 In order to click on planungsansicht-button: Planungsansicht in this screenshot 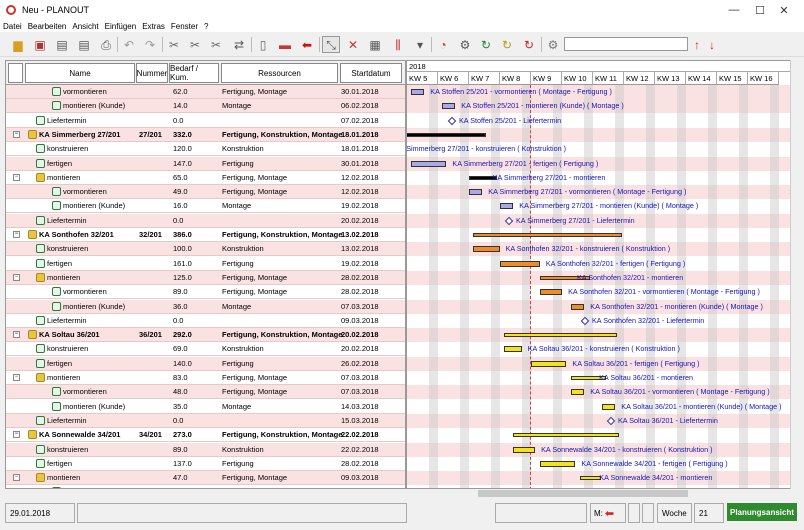, I will do `click(762, 512)`.